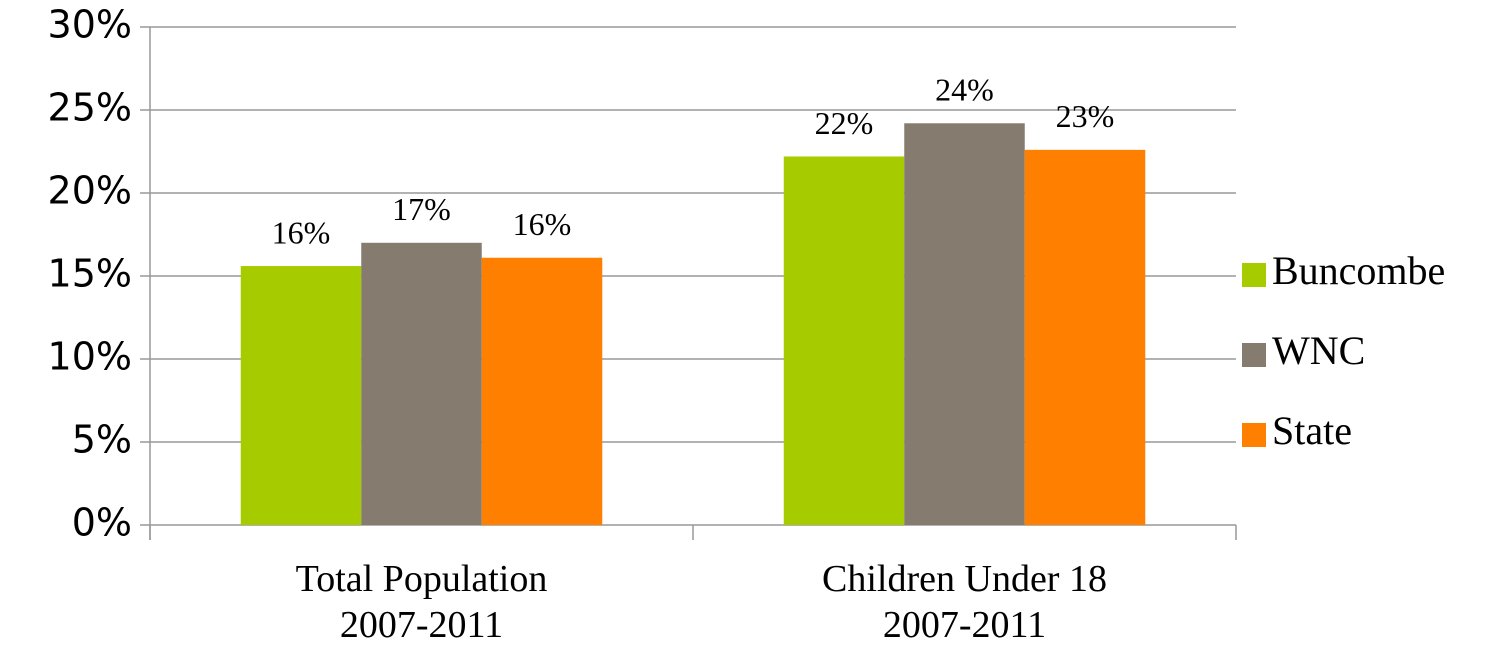 This screenshot has width=1503, height=650. What do you see at coordinates (102, 440) in the screenshot?
I see `y-tick-label: 5%` at bounding box center [102, 440].